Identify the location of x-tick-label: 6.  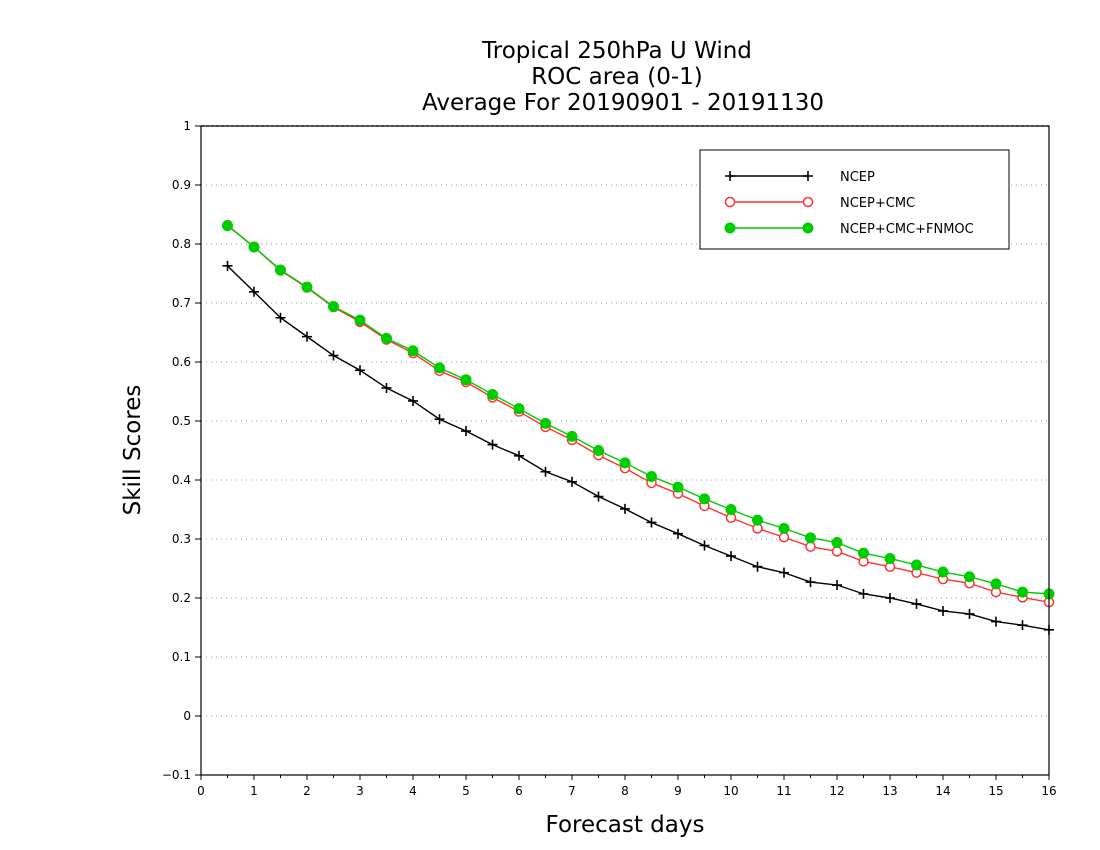
(519, 791).